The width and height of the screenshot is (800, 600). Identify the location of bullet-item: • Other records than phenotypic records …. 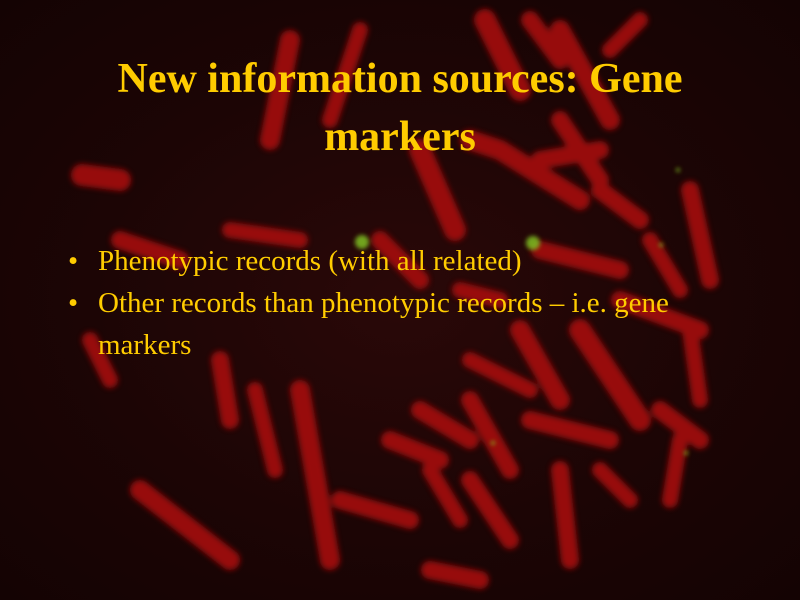
(409, 324).